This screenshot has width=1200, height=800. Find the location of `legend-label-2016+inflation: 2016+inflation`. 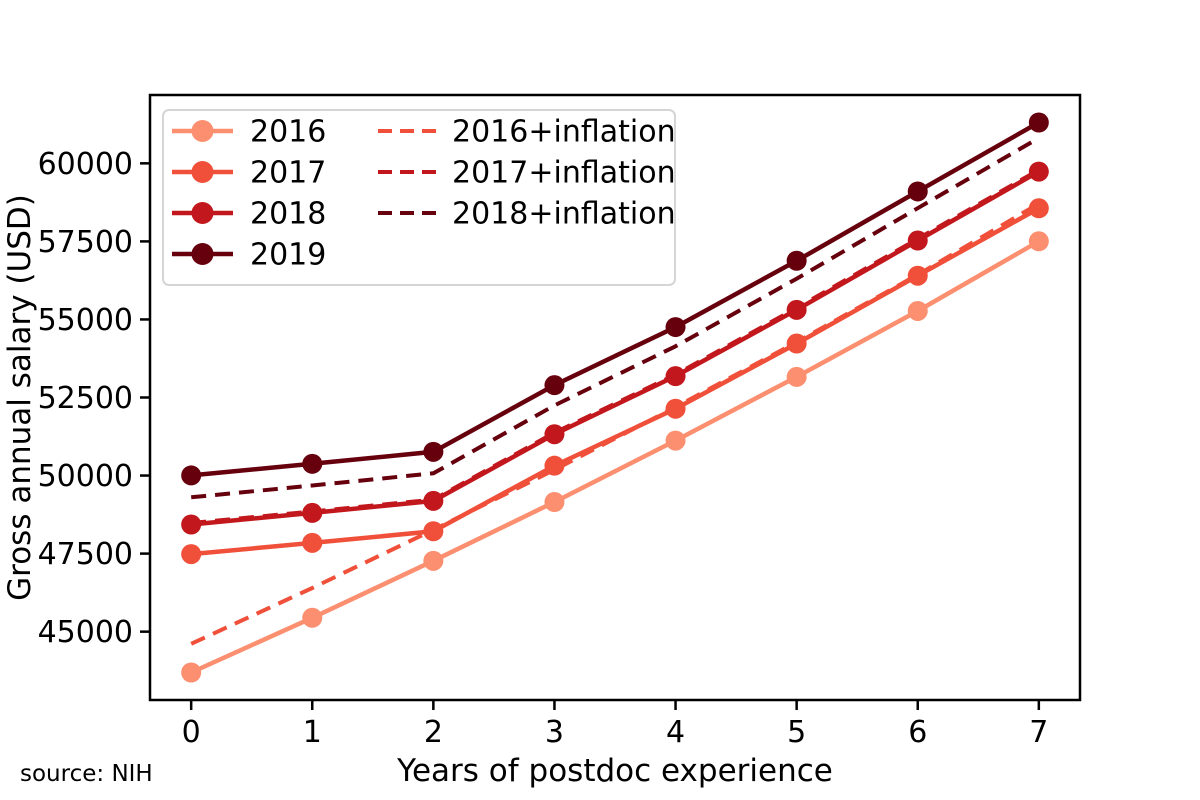

legend-label-2016+inflation: 2016+inflation is located at coordinates (564, 132).